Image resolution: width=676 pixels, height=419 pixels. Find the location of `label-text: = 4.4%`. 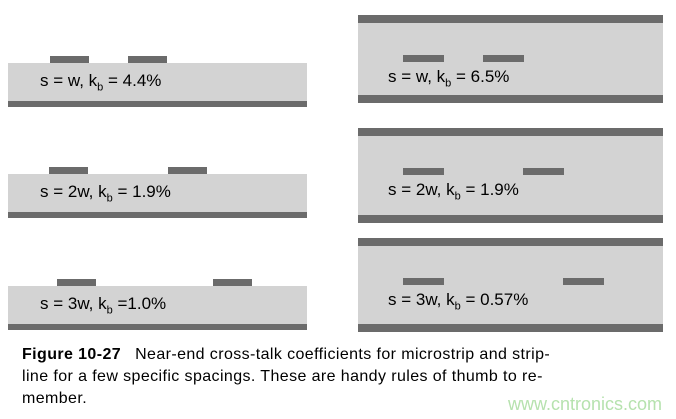

label-text: = 4.4% is located at coordinates (132, 80).